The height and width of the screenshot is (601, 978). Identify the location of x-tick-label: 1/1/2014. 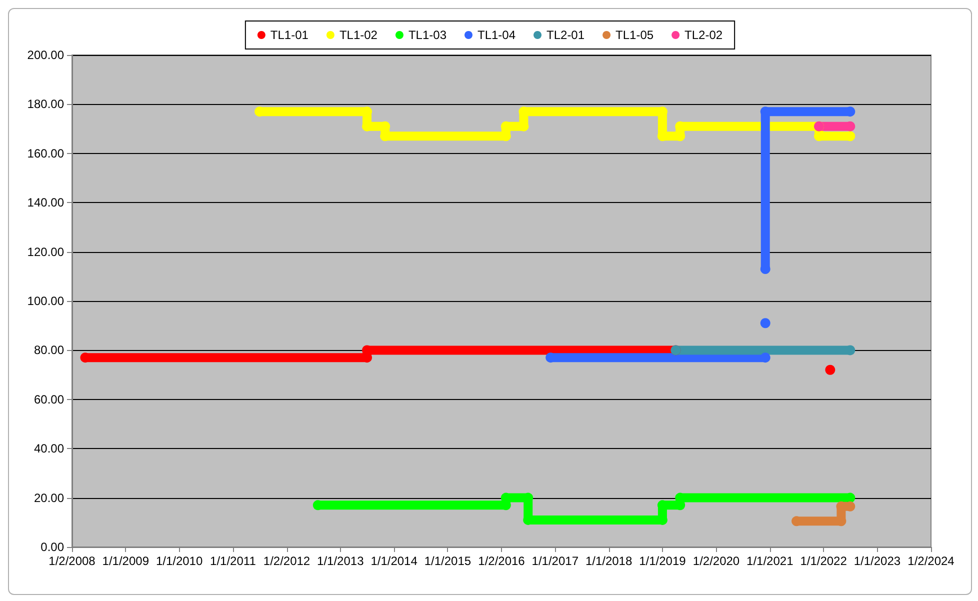
(394, 561).